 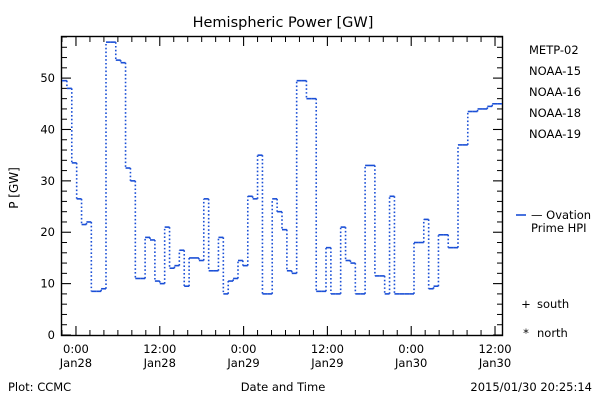 I want to click on footer-plot-credit: Plot: CCMC, so click(x=39, y=387).